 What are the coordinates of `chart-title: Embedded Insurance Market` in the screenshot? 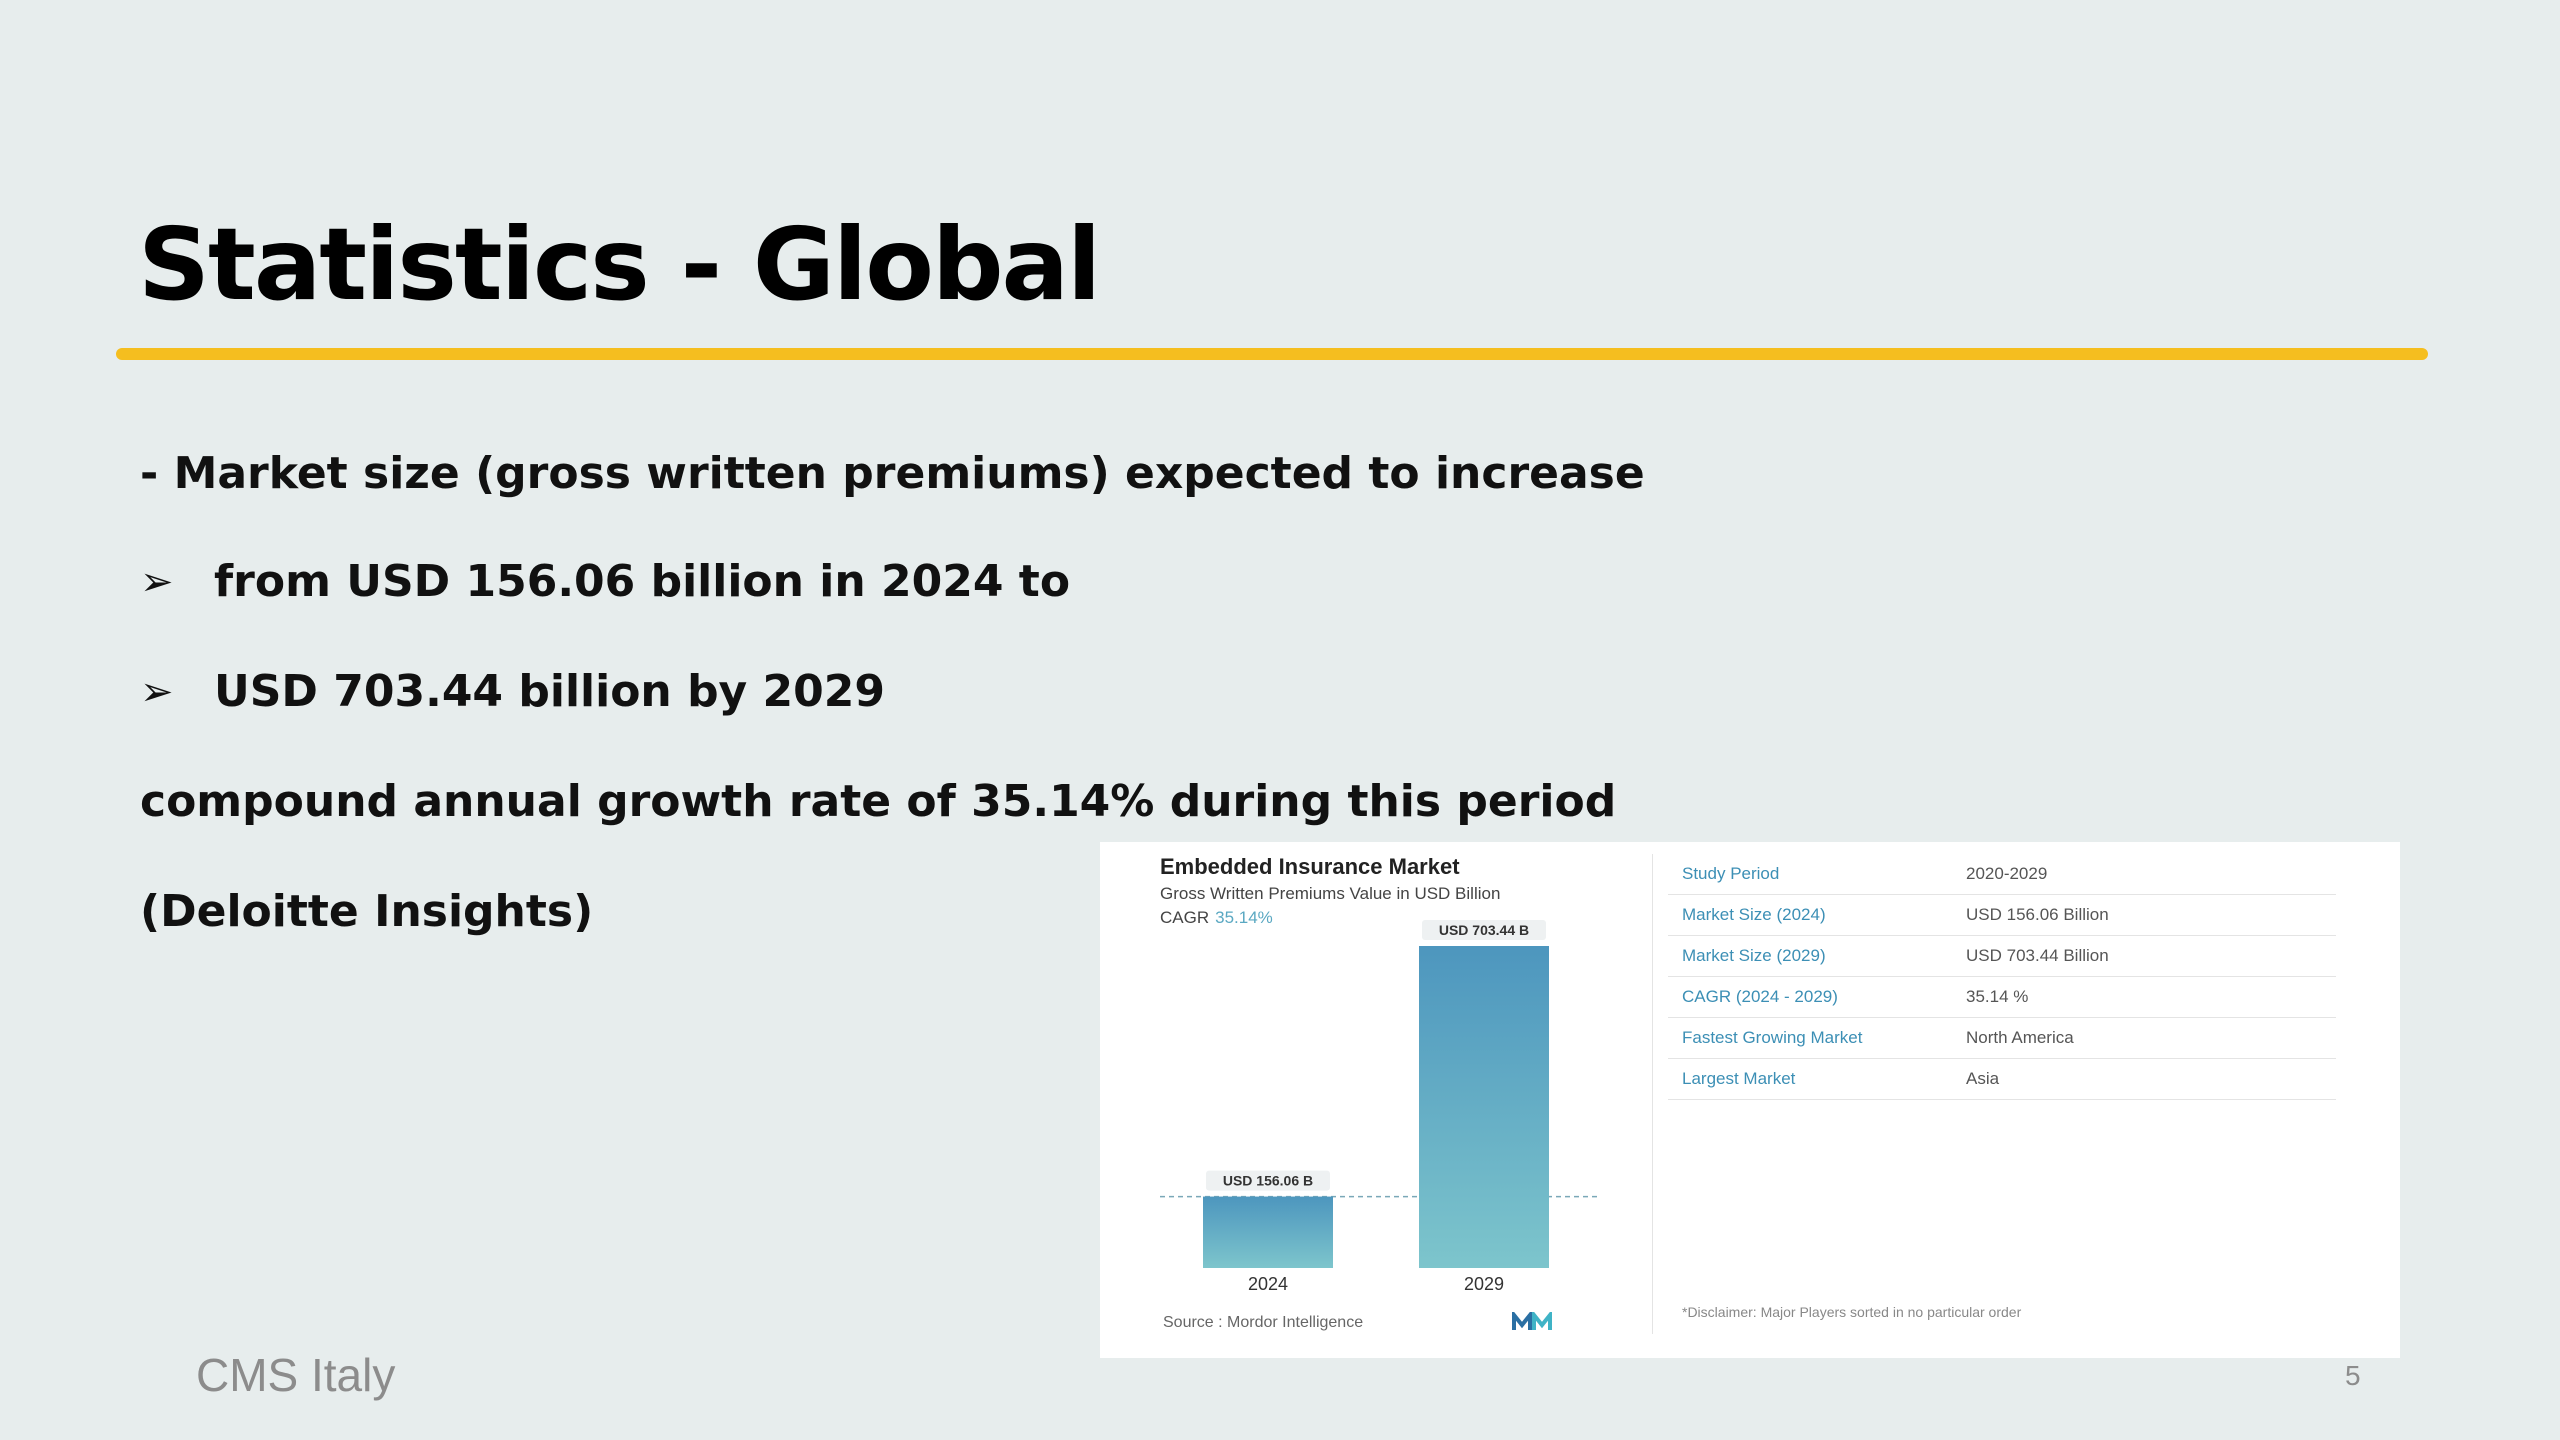 It's located at (1310, 866).